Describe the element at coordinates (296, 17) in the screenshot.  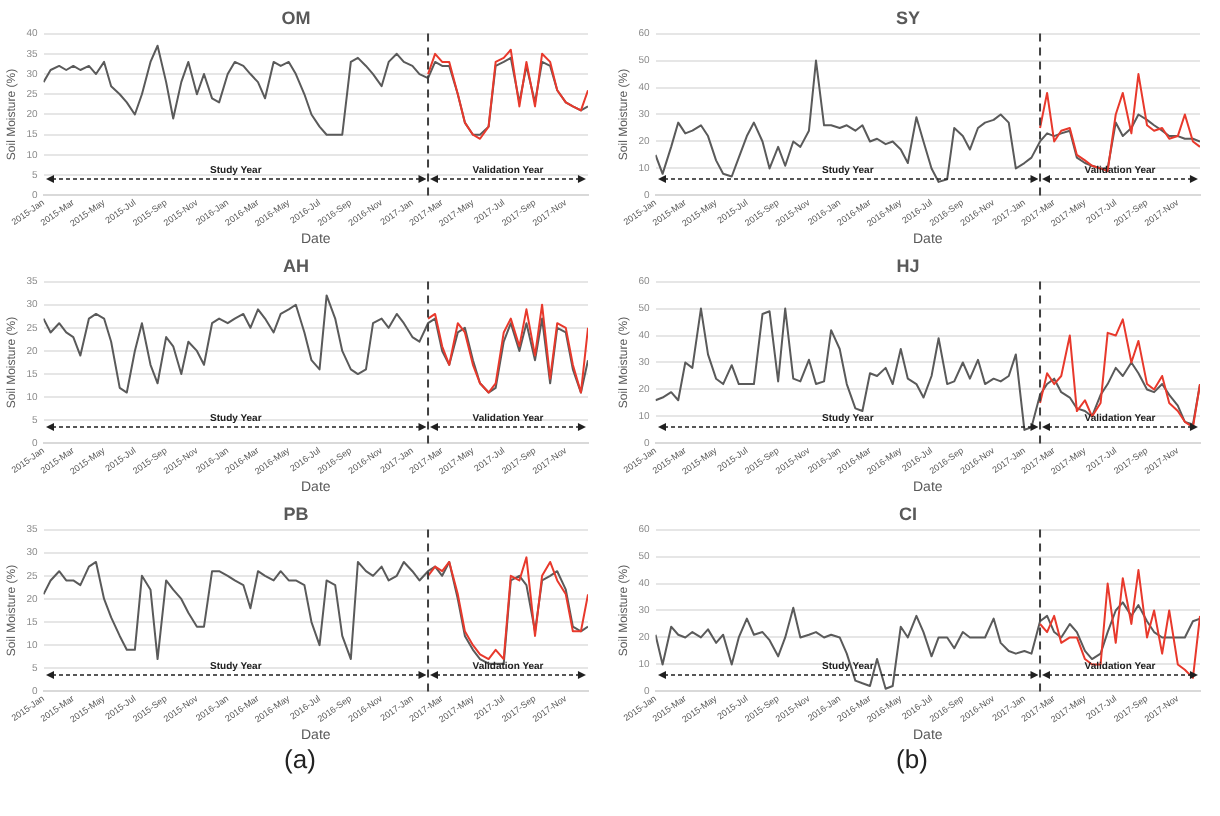
I see `chart-title: OM` at that location.